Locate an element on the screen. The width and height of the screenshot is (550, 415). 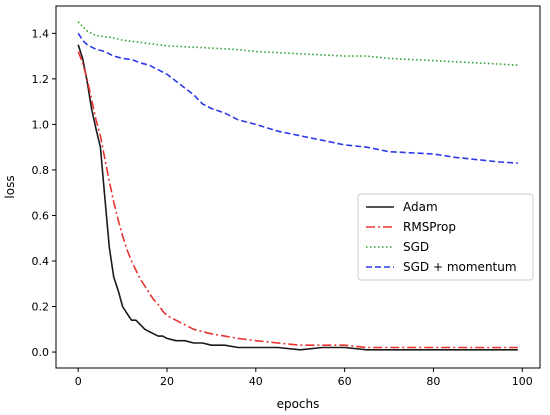
legend-entry: SGD is located at coordinates (416, 247).